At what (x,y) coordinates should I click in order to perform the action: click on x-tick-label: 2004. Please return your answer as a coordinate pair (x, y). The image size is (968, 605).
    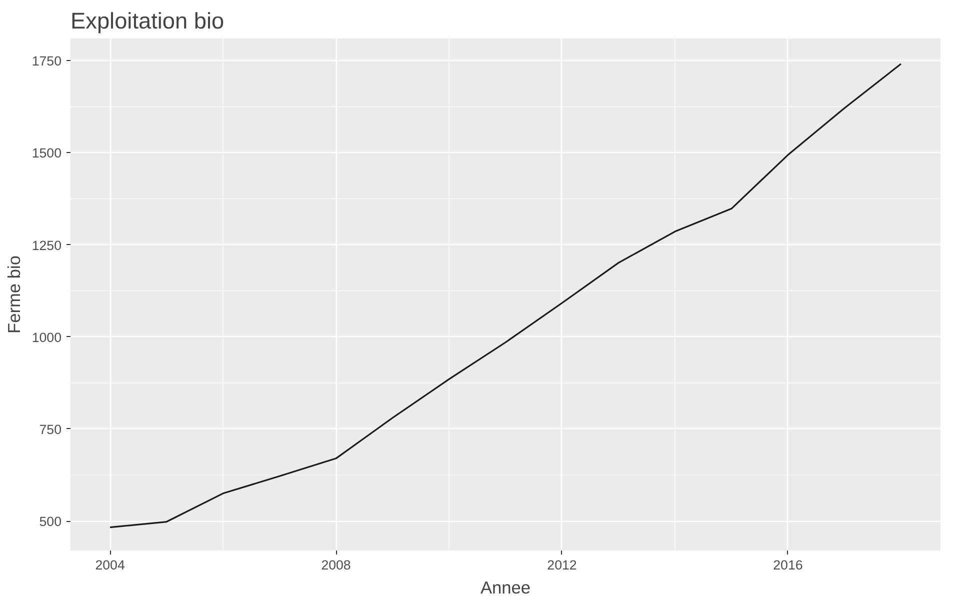
    Looking at the image, I should click on (110, 565).